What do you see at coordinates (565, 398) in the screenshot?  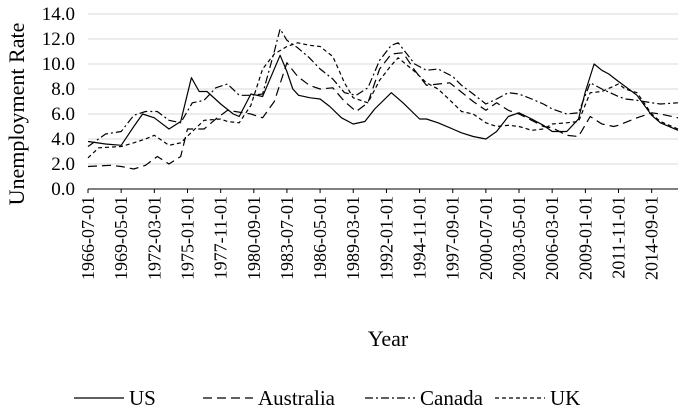 I see `legend-label-uk: UK` at bounding box center [565, 398].